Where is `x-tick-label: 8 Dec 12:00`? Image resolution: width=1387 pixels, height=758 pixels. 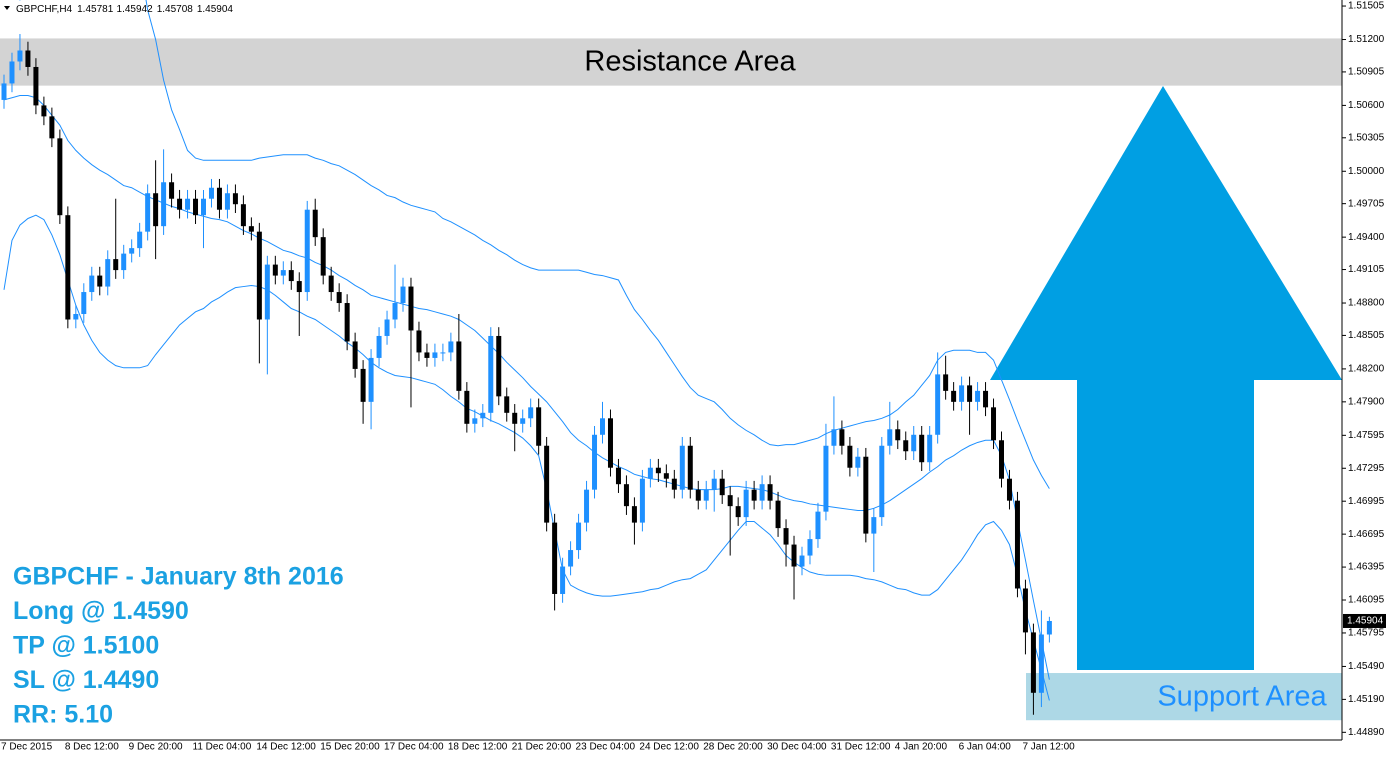
x-tick-label: 8 Dec 12:00 is located at coordinates (92, 747).